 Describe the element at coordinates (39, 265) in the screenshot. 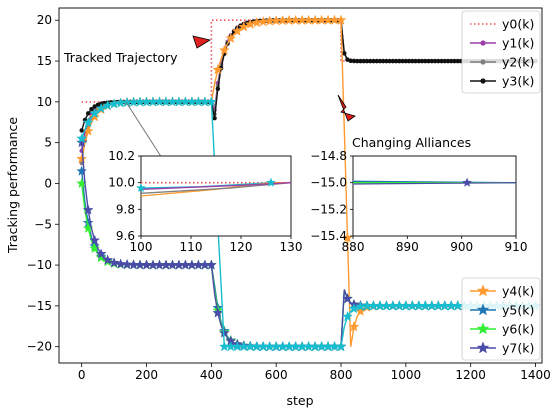

I see `y-tick-label: −10` at that location.